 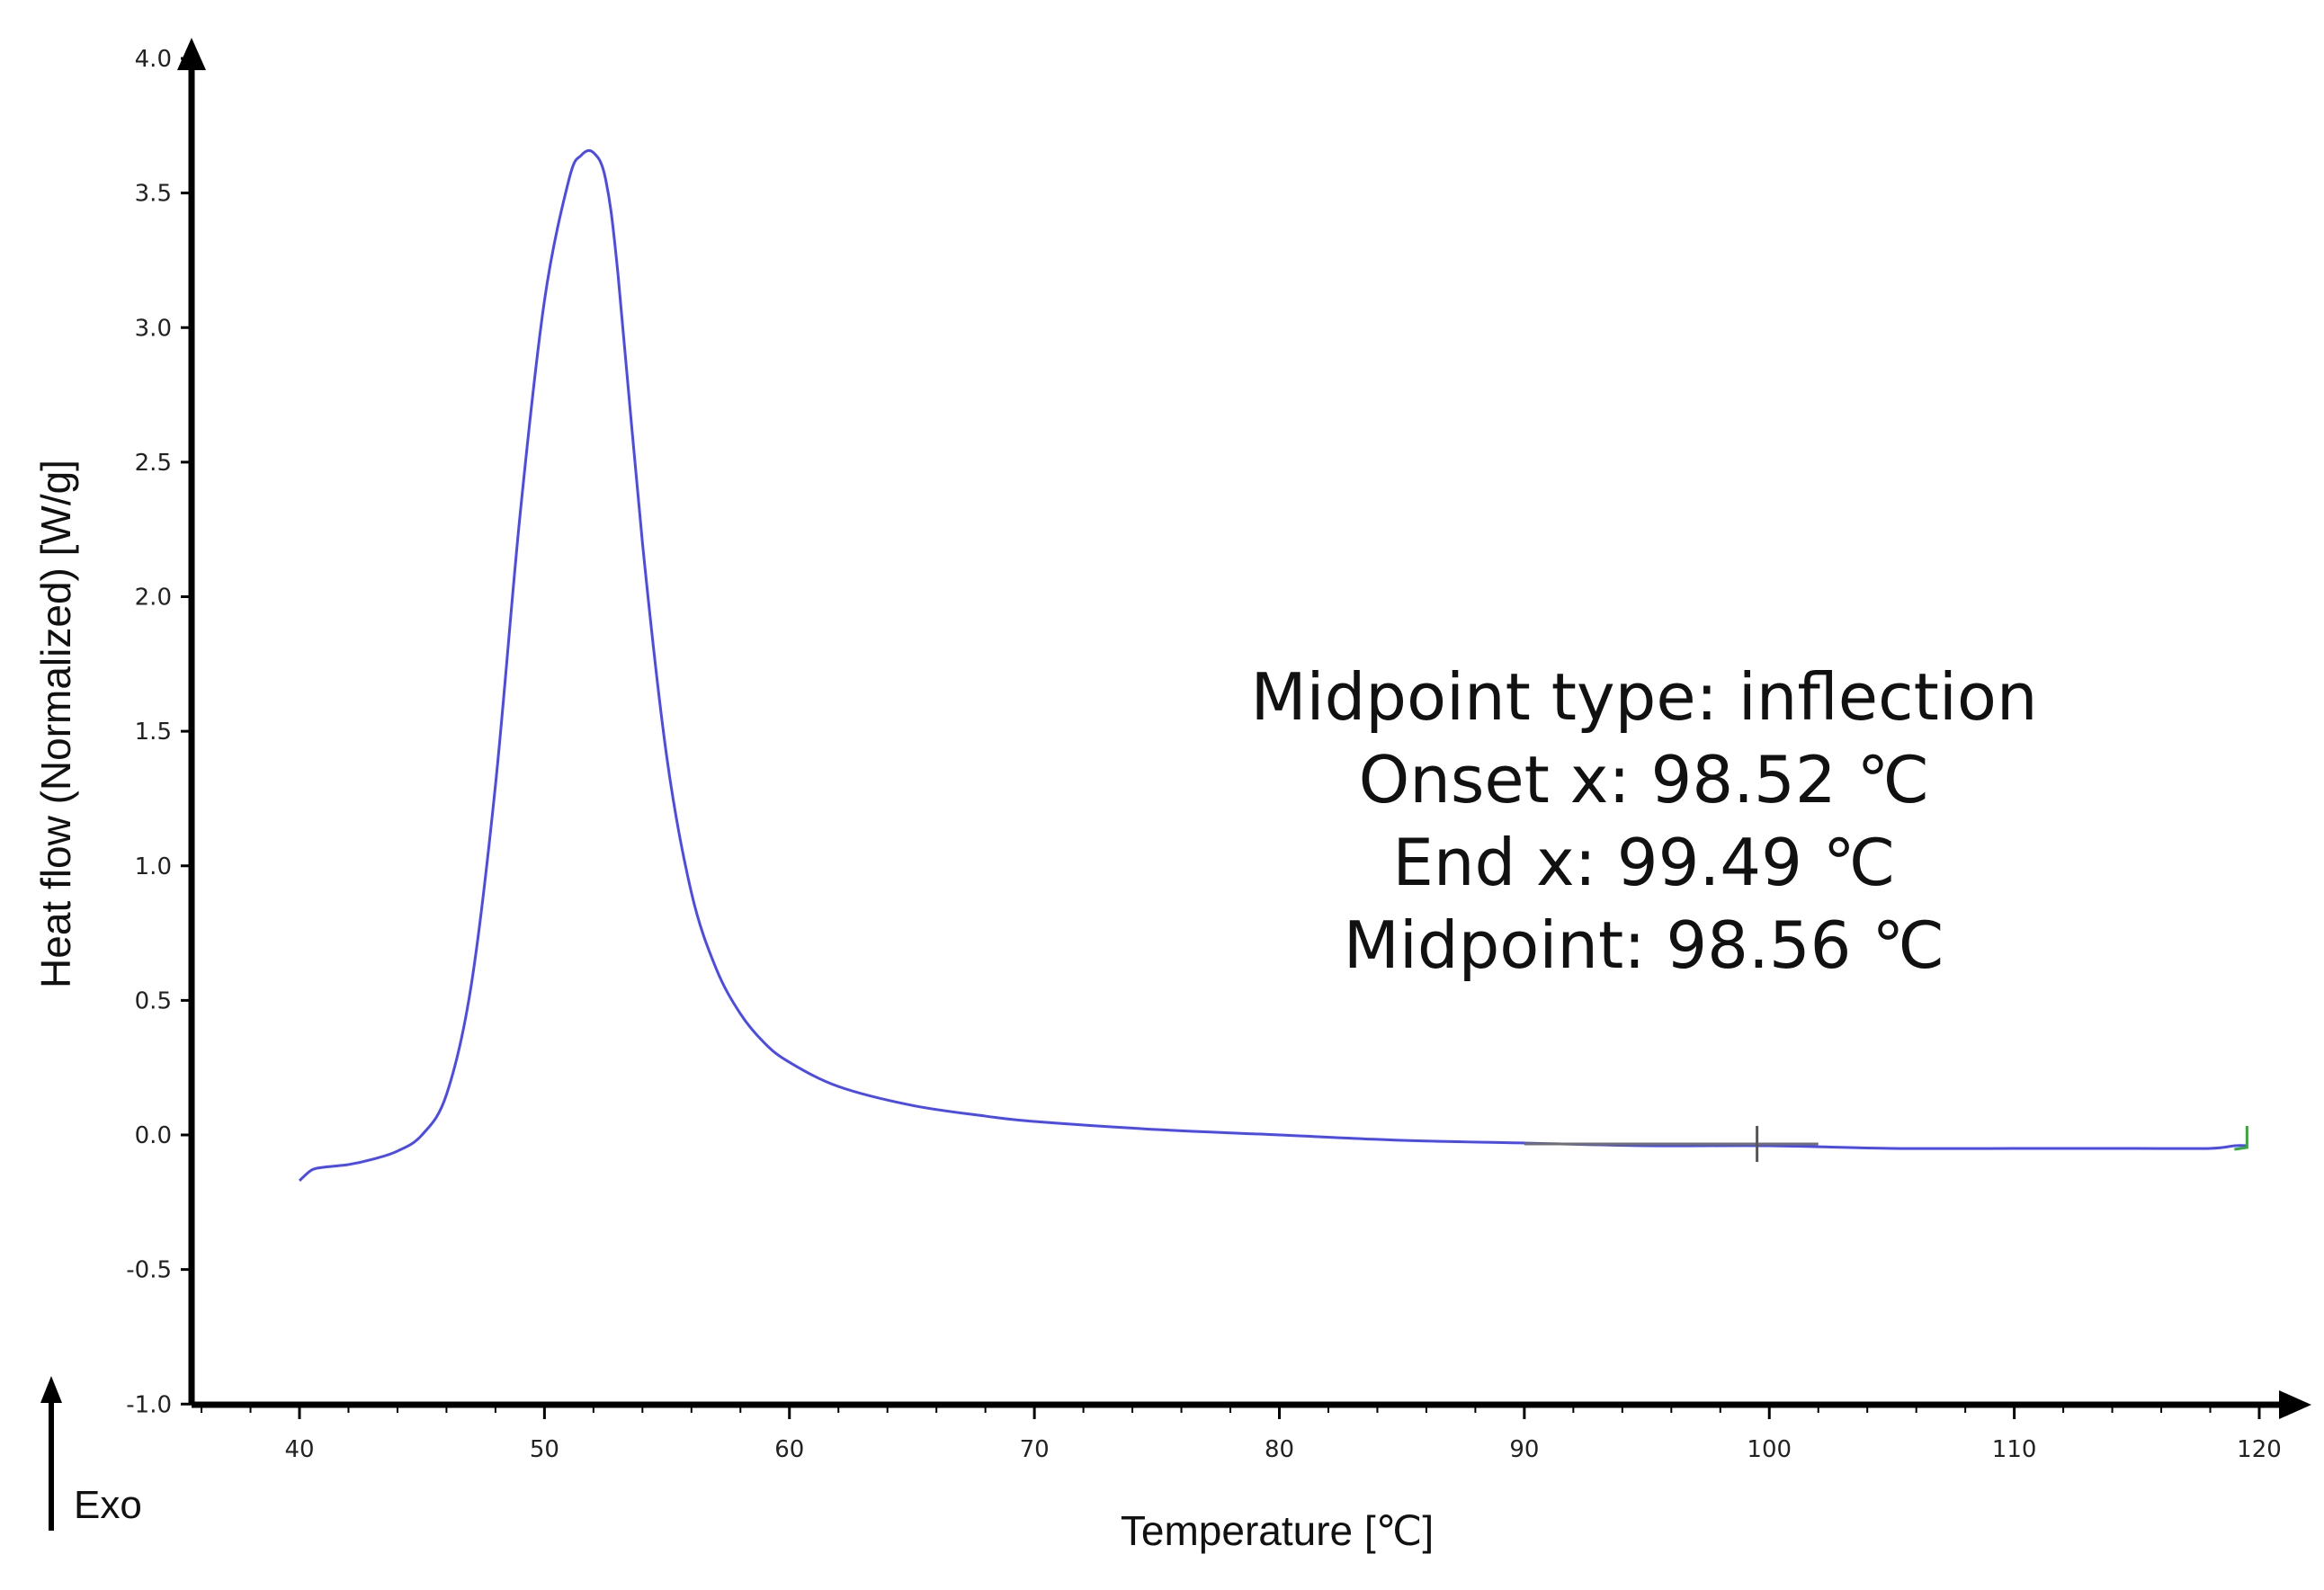 What do you see at coordinates (299, 1449) in the screenshot?
I see `x-tick-label: 40` at bounding box center [299, 1449].